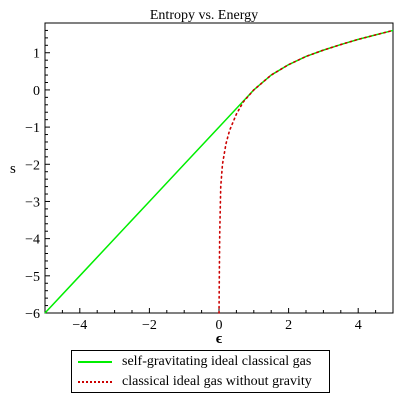 The image size is (400, 400). Describe the element at coordinates (217, 381) in the screenshot. I see `legend-label-without-gravity: classical ideal gas without gravity` at that location.